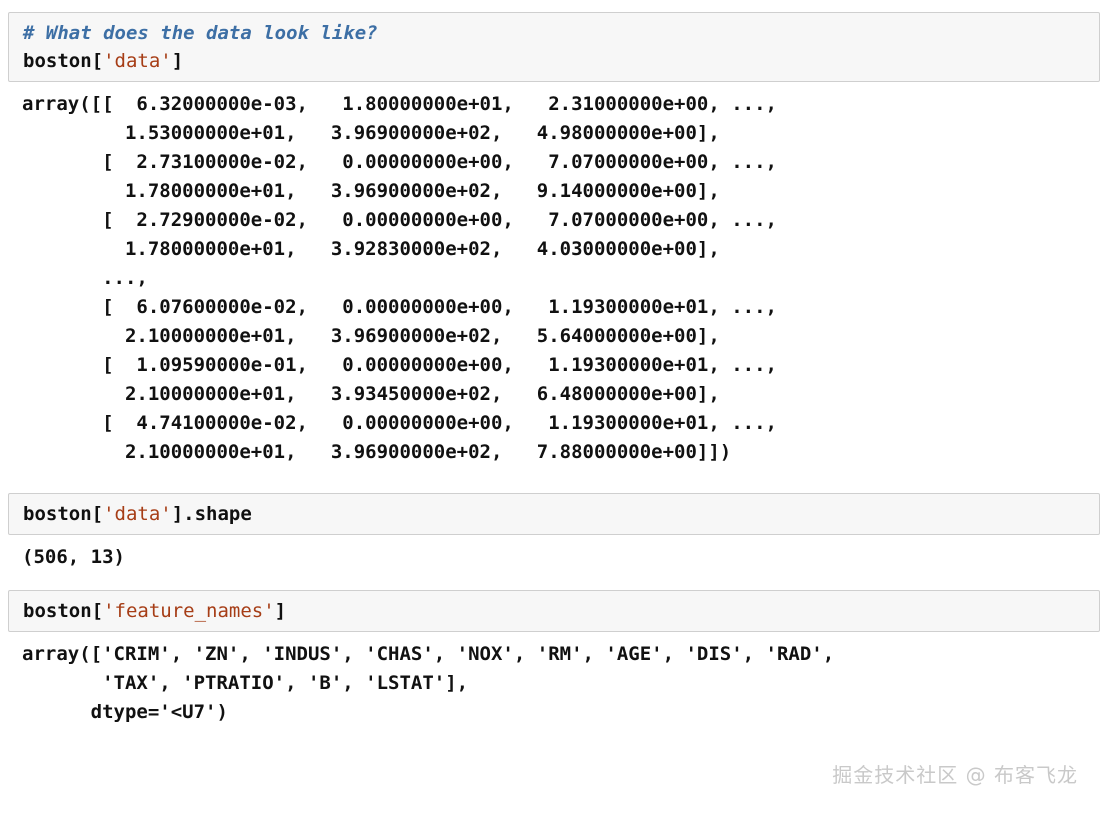 The width and height of the screenshot is (1100, 814). I want to click on code-string-literal-3: 'feature_names', so click(189, 611).